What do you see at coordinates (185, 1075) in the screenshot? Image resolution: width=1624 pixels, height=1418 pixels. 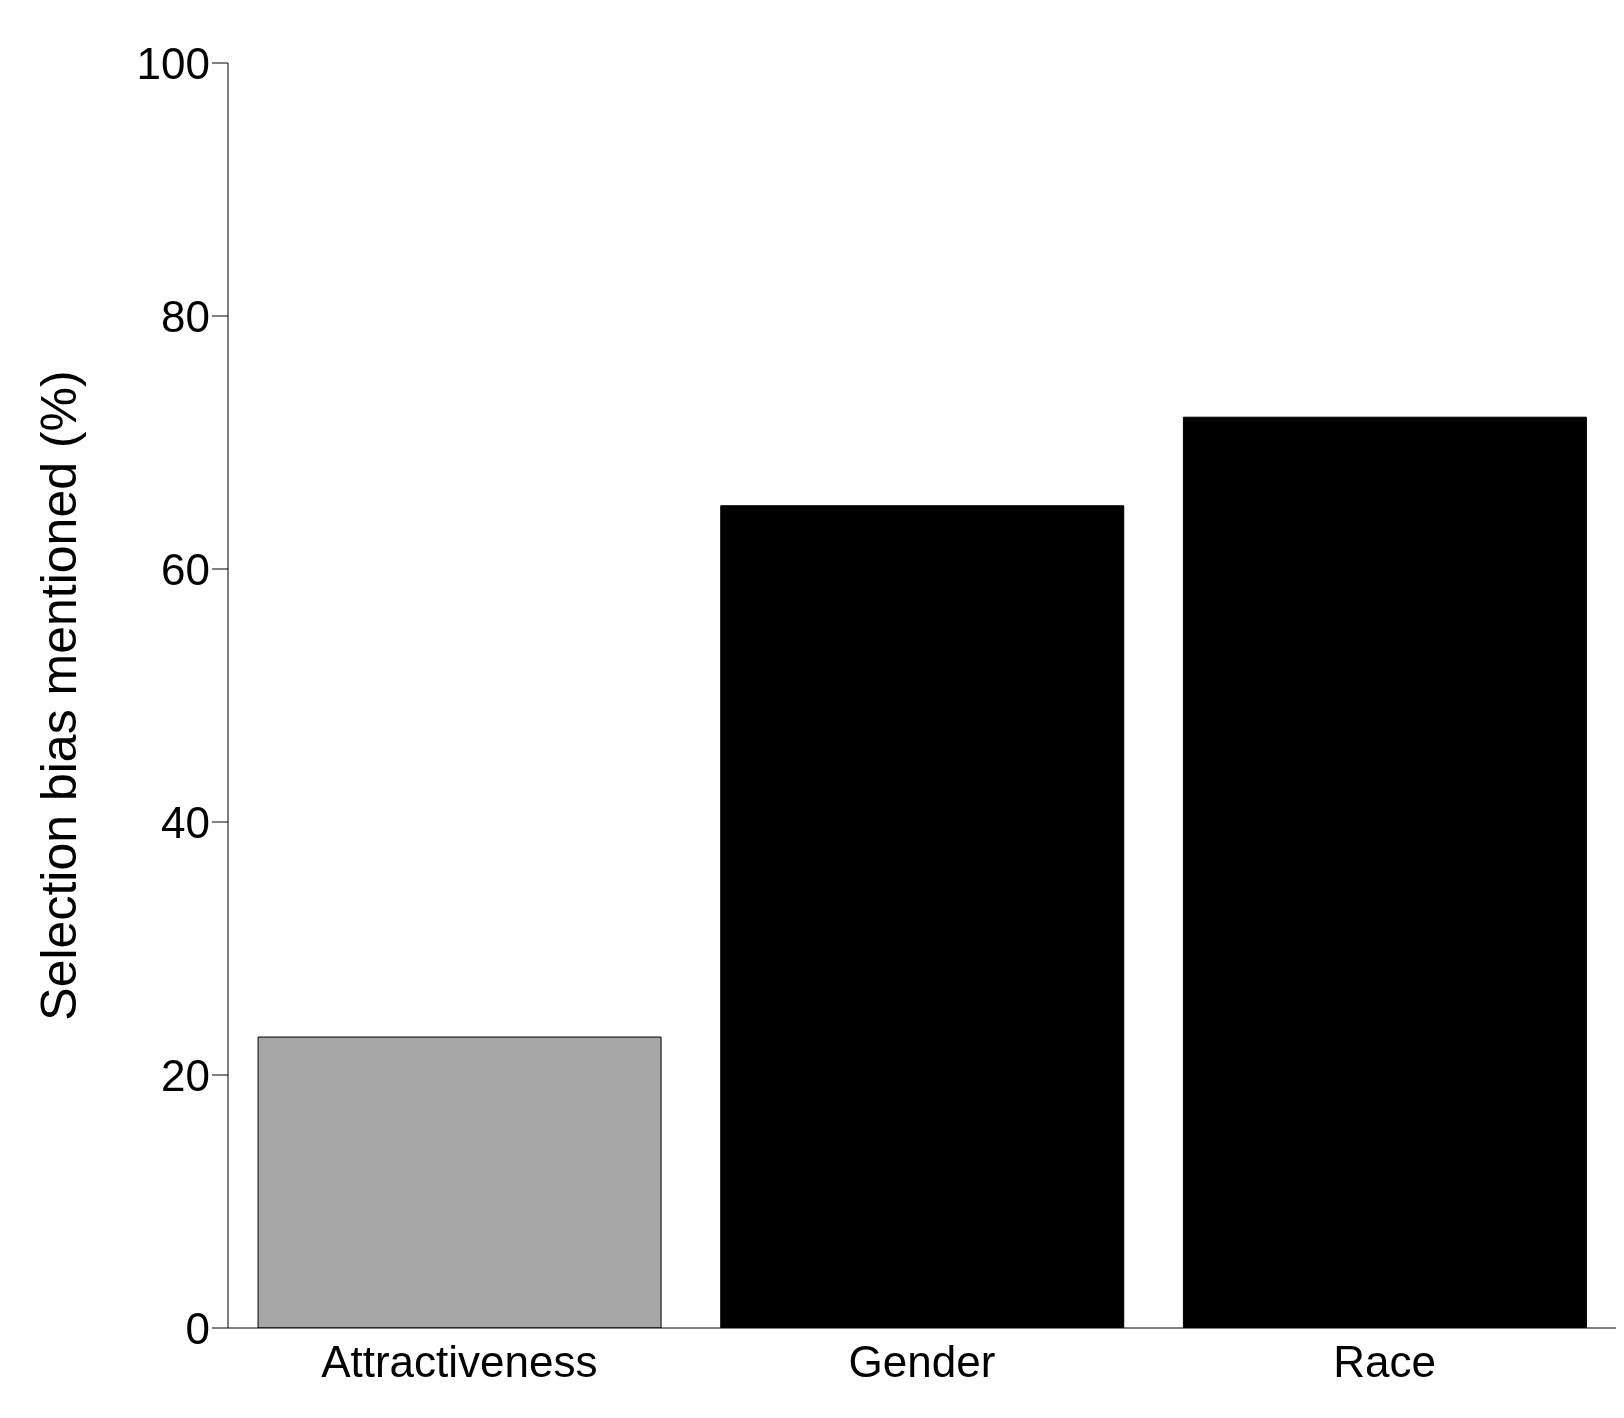 I see `y-tick-label: 20` at bounding box center [185, 1075].